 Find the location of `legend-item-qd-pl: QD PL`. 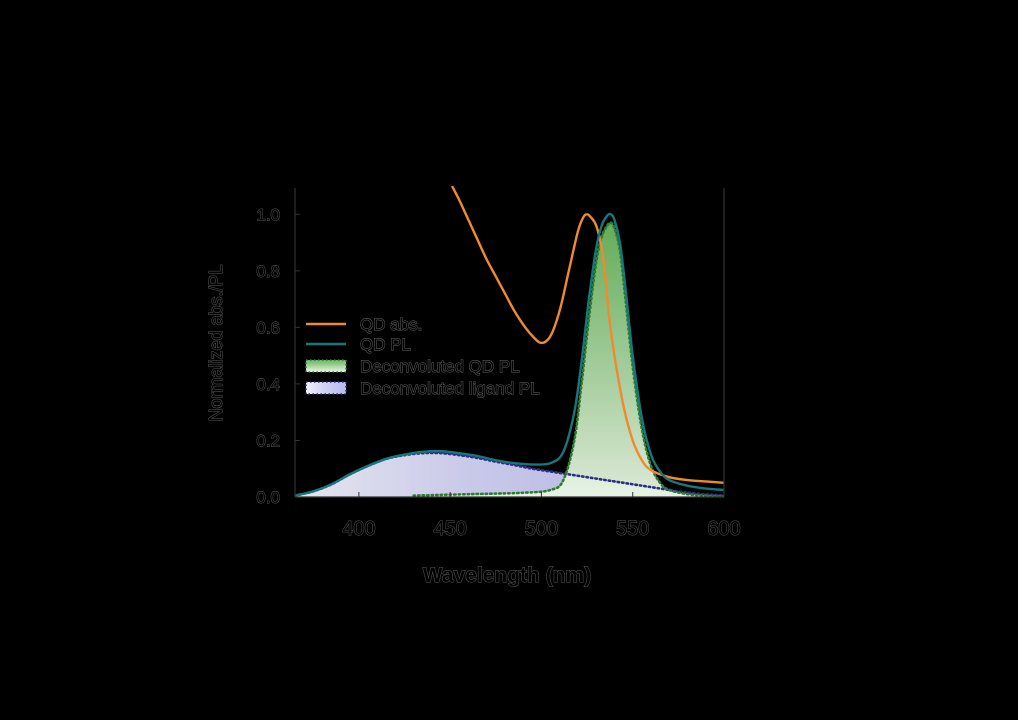

legend-item-qd-pl: QD PL is located at coordinates (358, 344).